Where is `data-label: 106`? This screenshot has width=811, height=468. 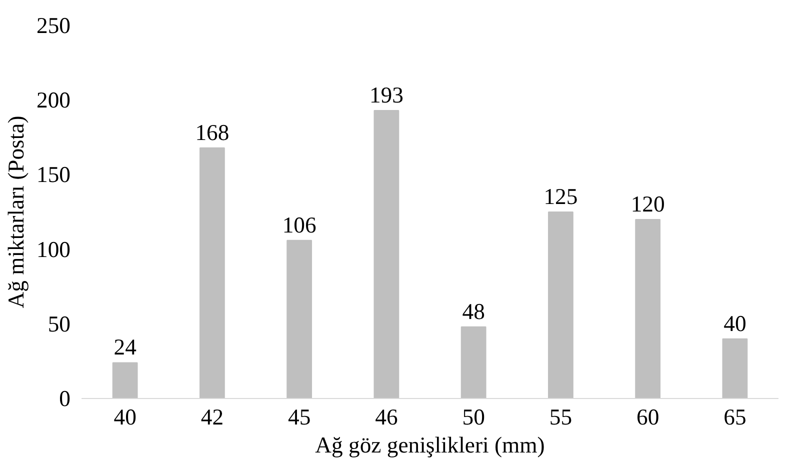 data-label: 106 is located at coordinates (299, 225).